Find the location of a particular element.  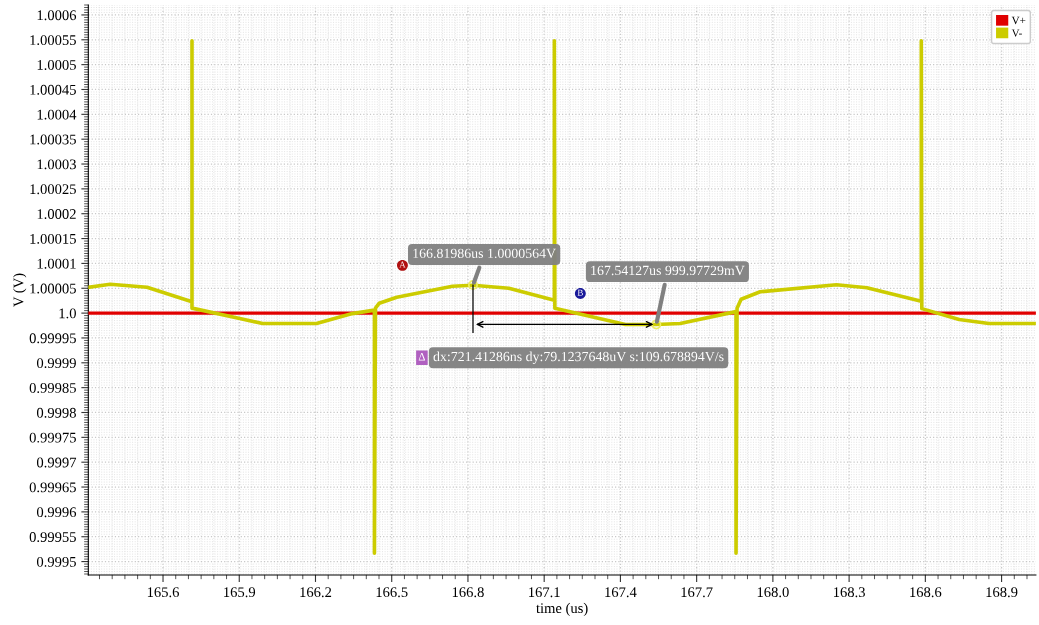

x-tick-label: 168.3 is located at coordinates (849, 592).